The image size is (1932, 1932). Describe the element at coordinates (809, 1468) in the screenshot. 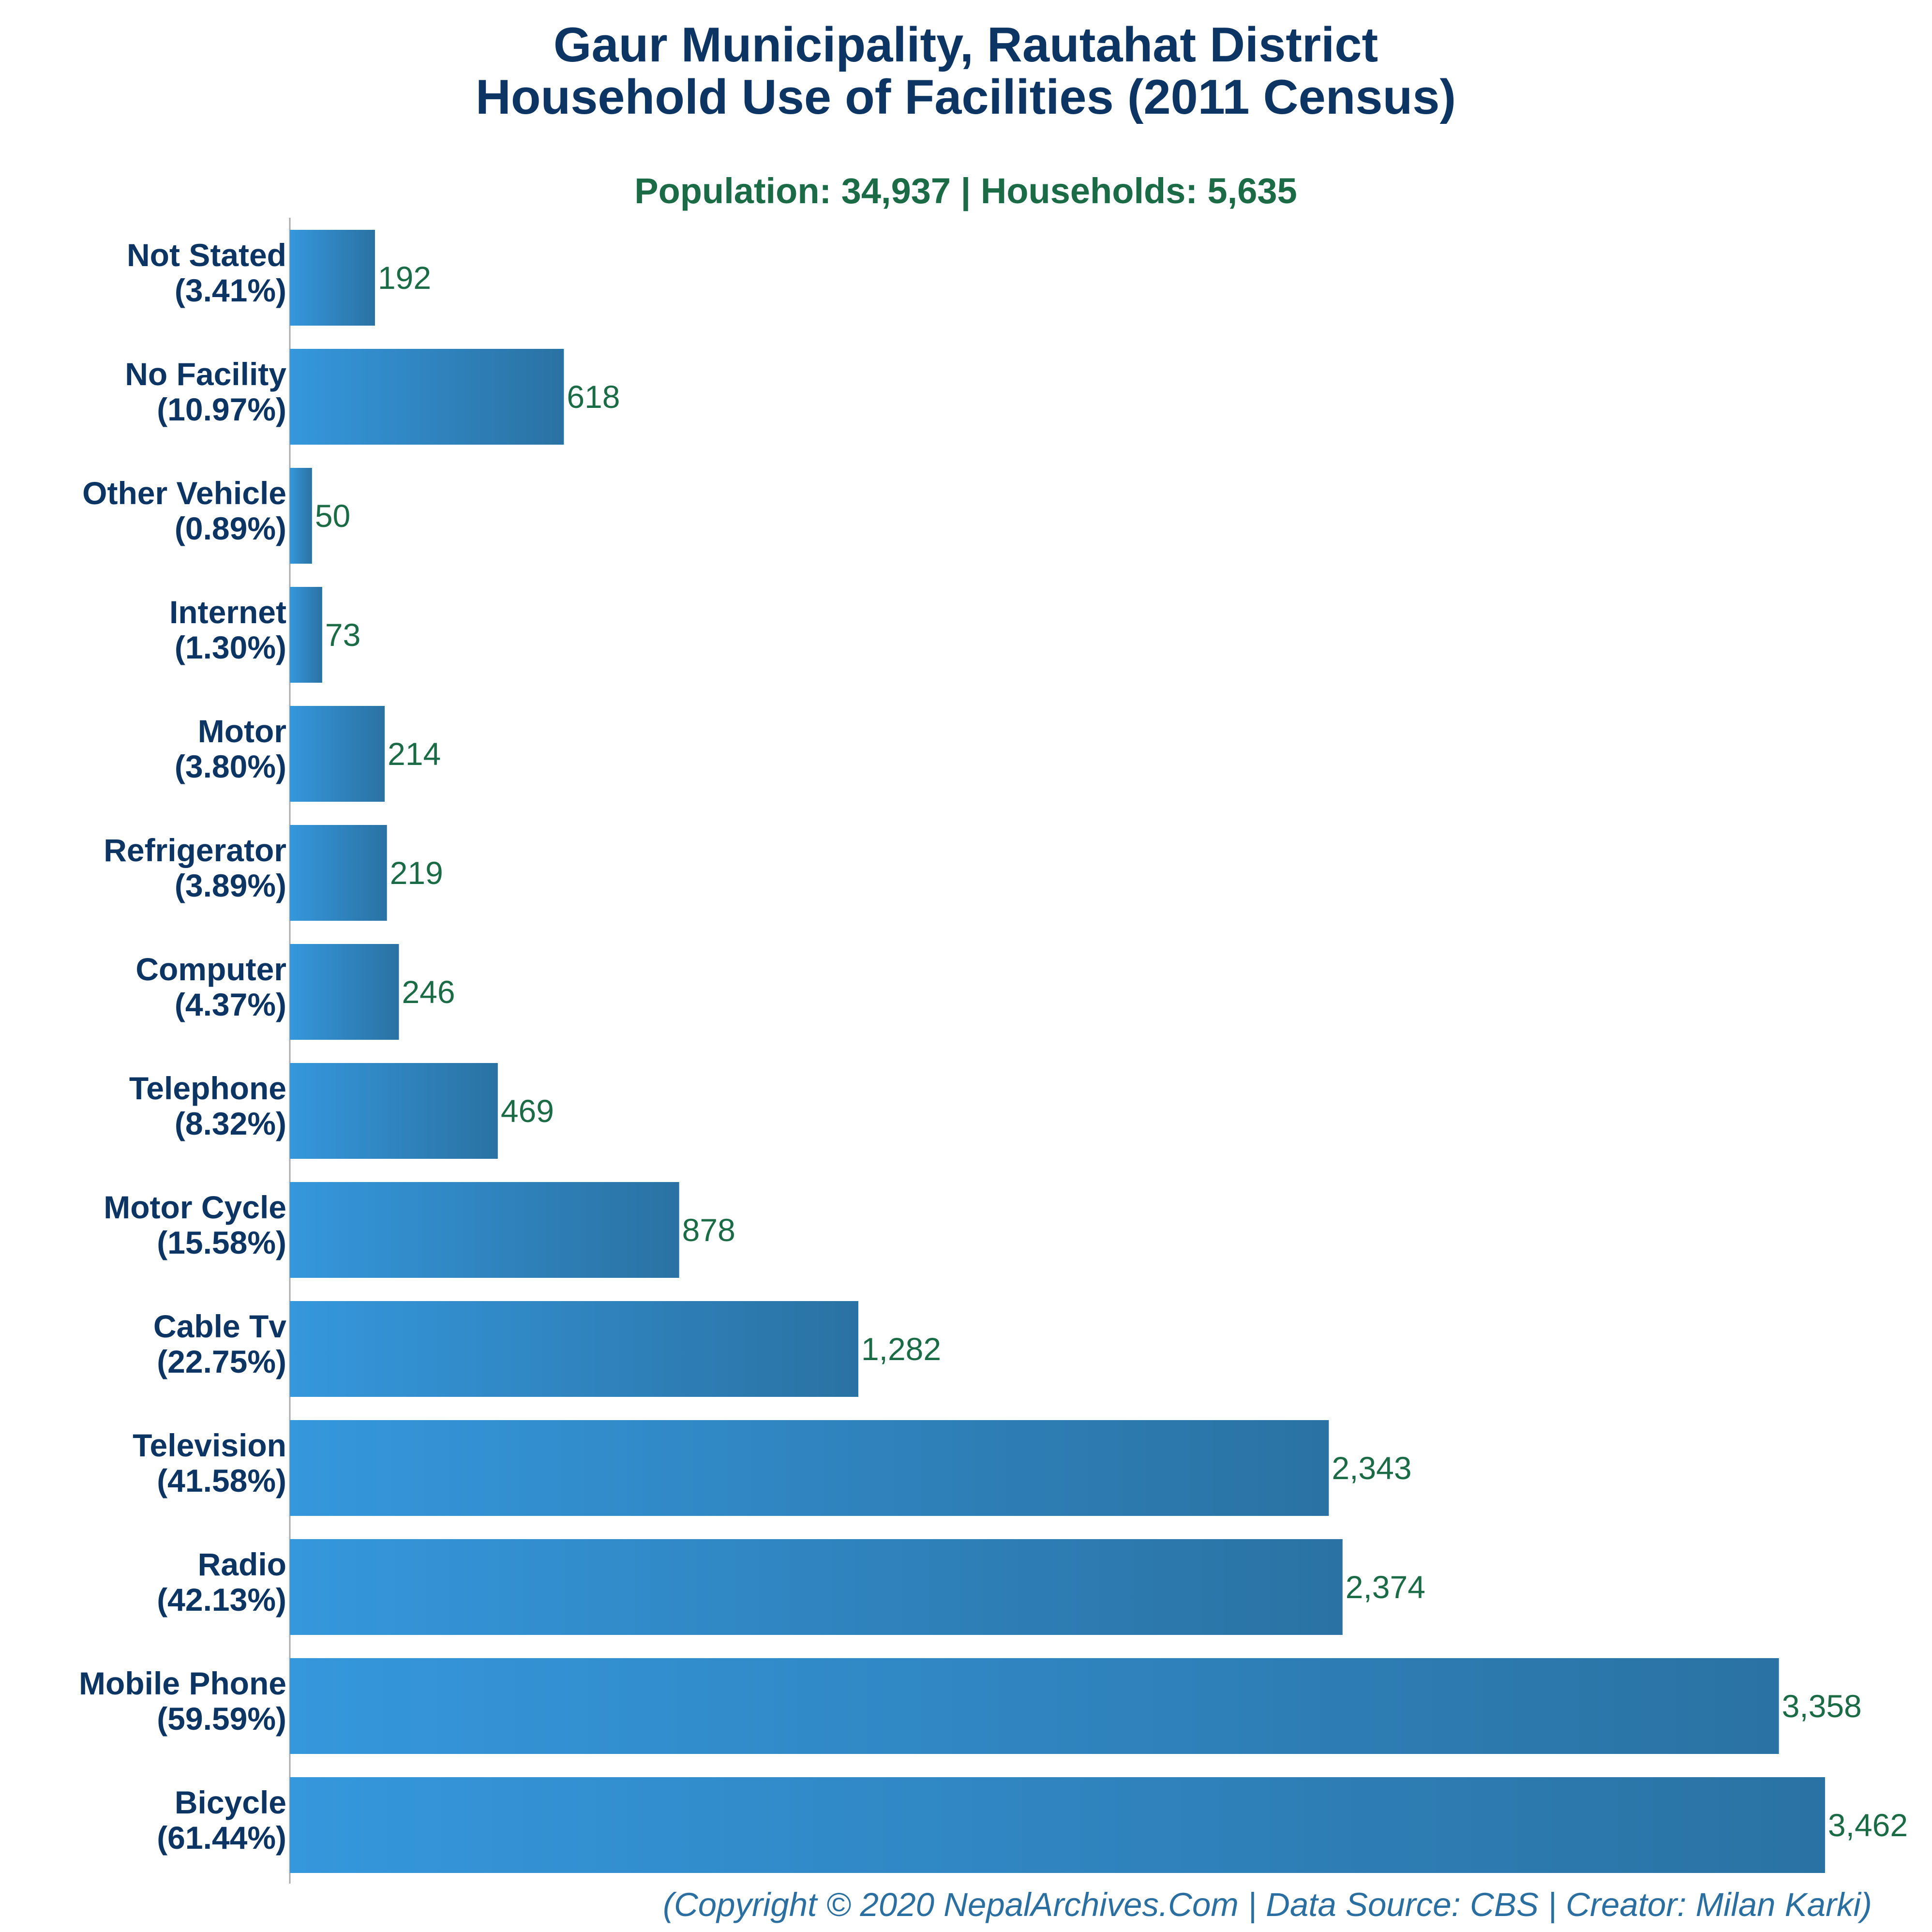

I see `bar-television` at that location.